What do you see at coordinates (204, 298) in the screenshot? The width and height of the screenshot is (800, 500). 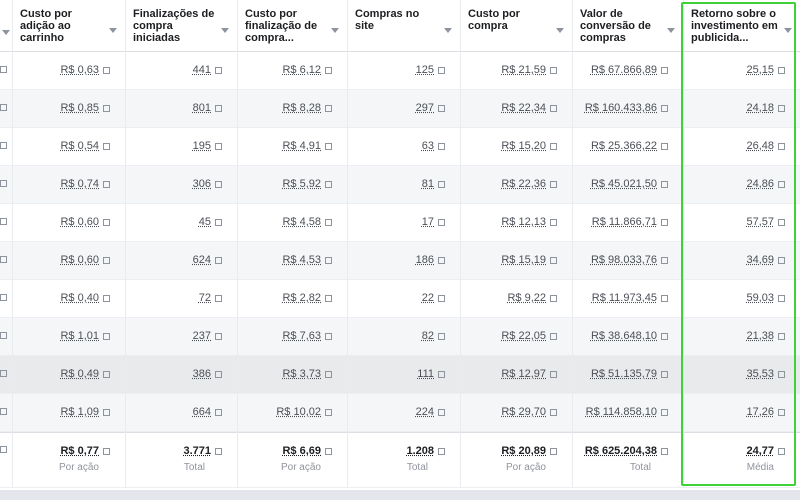 I see `cell-value: 72` at bounding box center [204, 298].